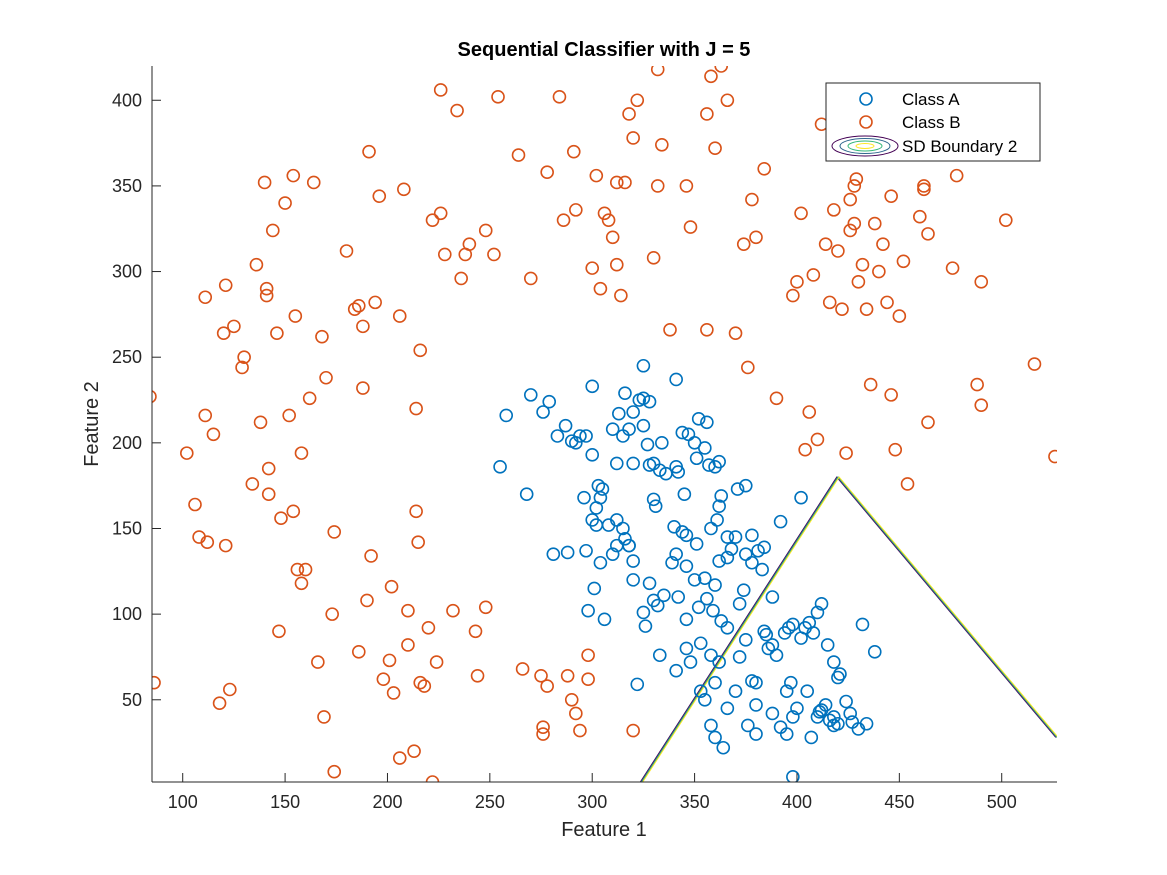 The width and height of the screenshot is (1167, 875). I want to click on legend-class-a-marker, so click(866, 99).